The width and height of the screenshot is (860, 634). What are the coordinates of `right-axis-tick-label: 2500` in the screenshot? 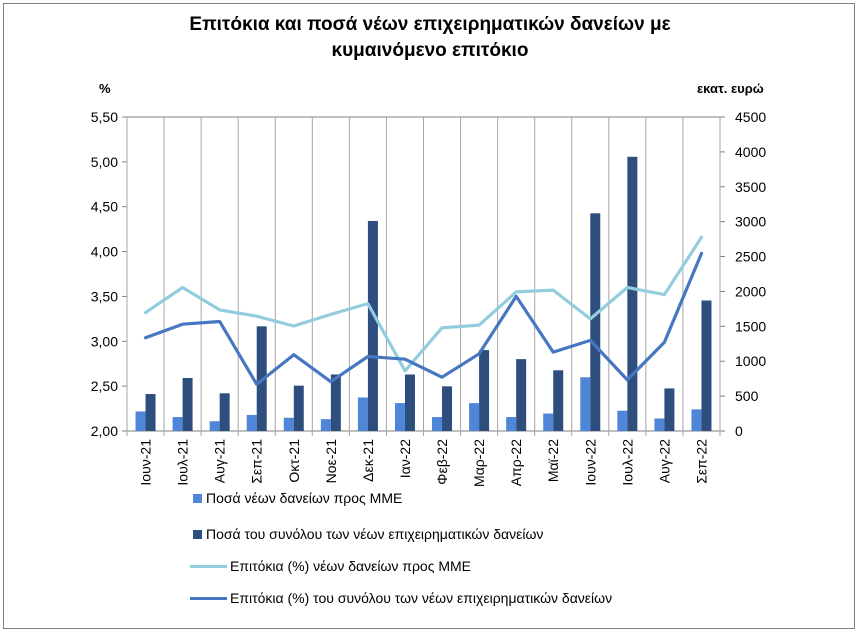 It's located at (750, 257).